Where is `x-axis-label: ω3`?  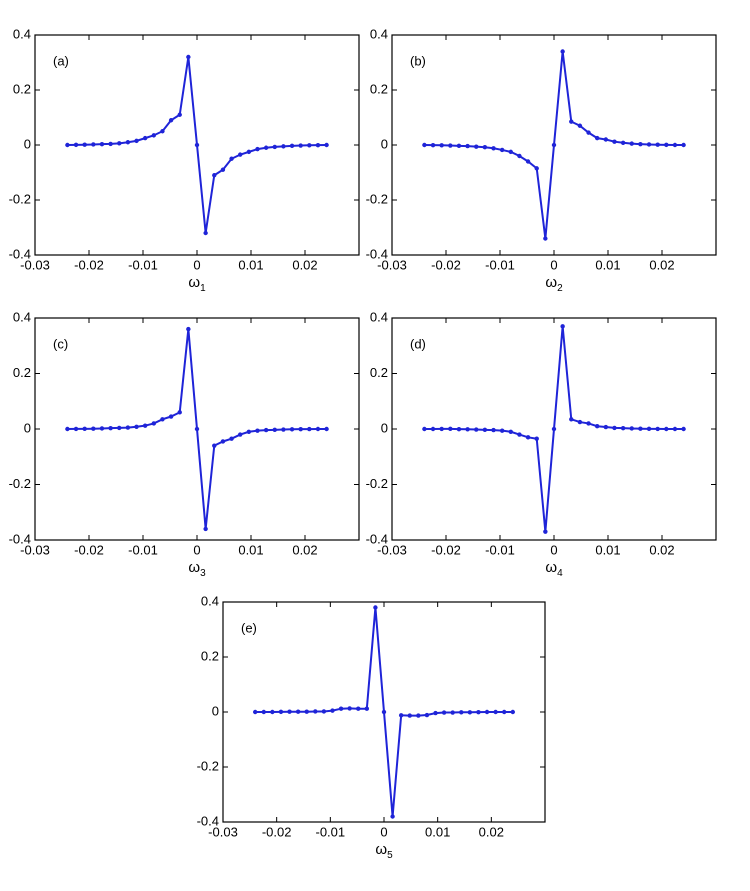
x-axis-label: ω3 is located at coordinates (197, 569).